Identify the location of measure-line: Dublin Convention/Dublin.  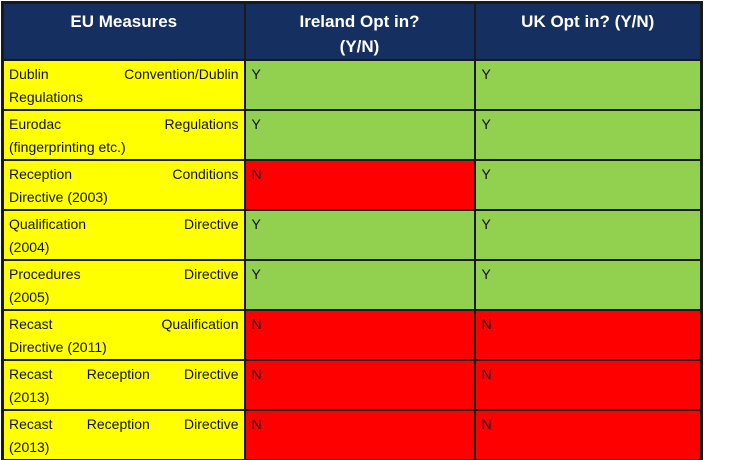
(124, 74).